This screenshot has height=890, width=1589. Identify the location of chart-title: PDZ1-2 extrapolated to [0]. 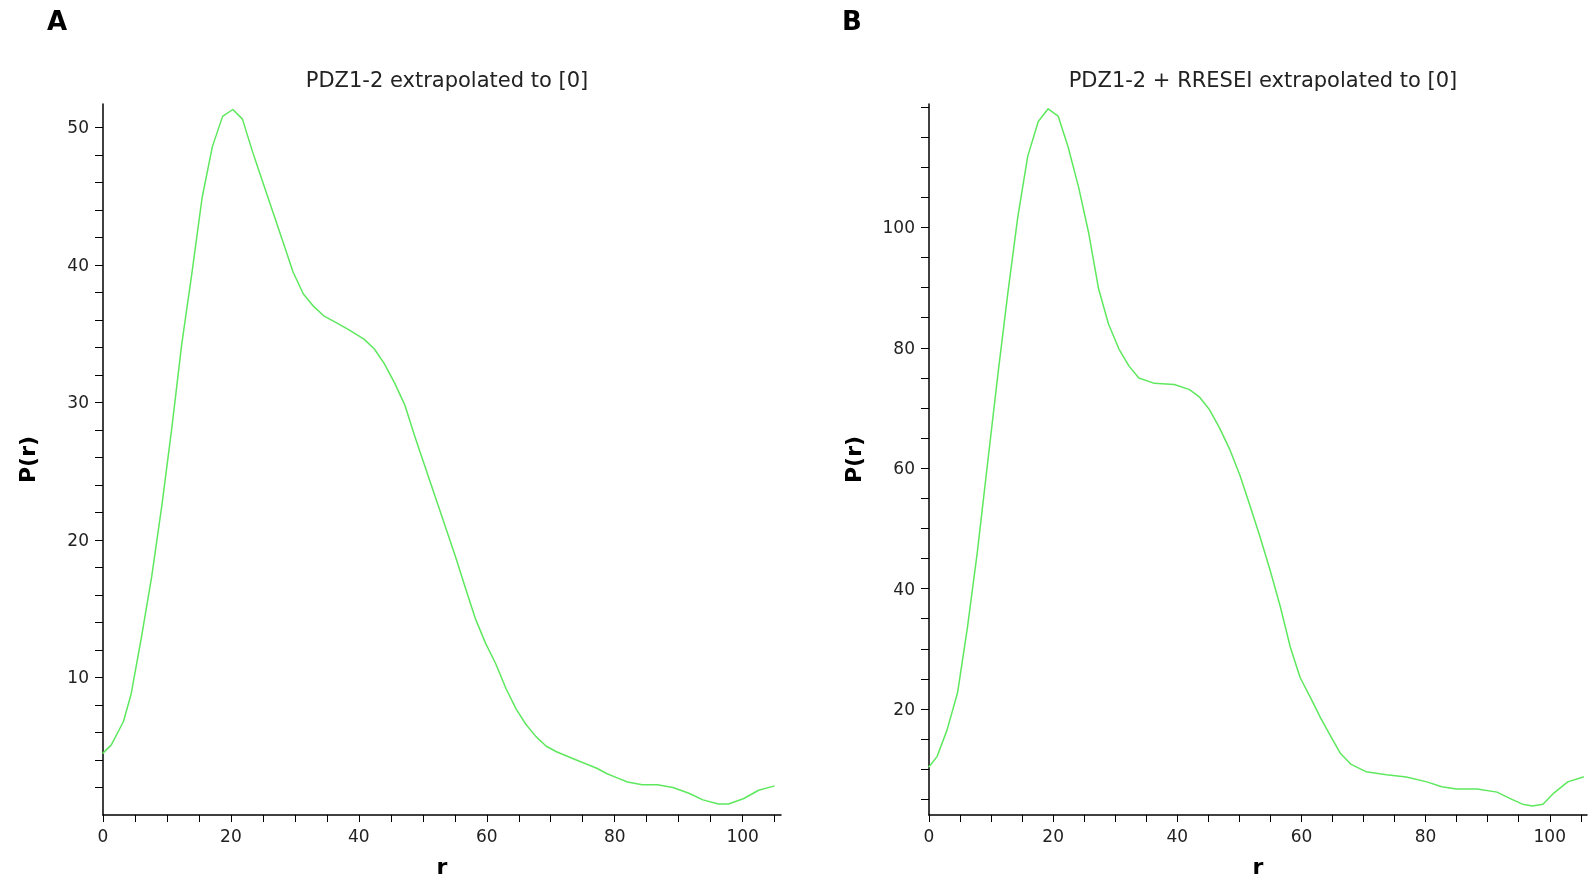
(447, 79).